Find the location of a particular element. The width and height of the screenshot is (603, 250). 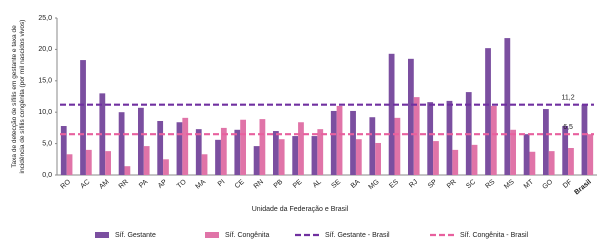

reference-label: 6,5 is located at coordinates (568, 127).